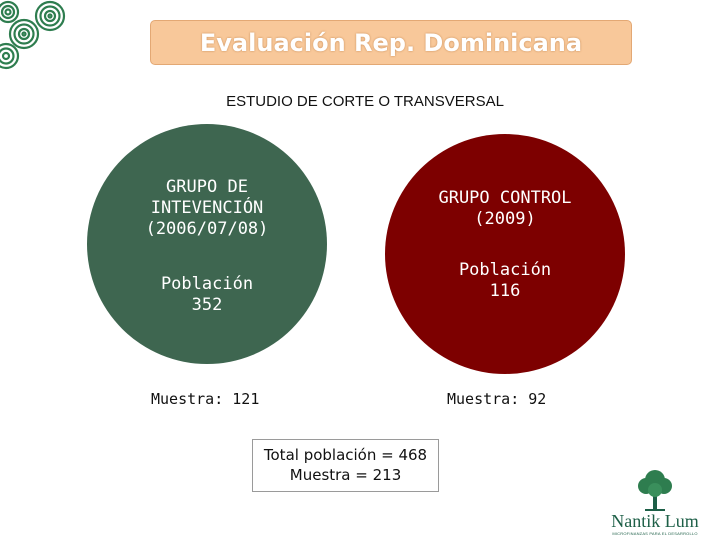  Describe the element at coordinates (497, 399) in the screenshot. I see `control-sample: Muestra: 92` at that location.